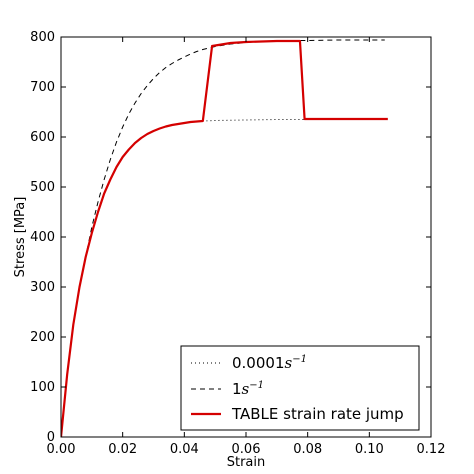  What do you see at coordinates (42, 187) in the screenshot?
I see `y-tick-label: 500` at bounding box center [42, 187].